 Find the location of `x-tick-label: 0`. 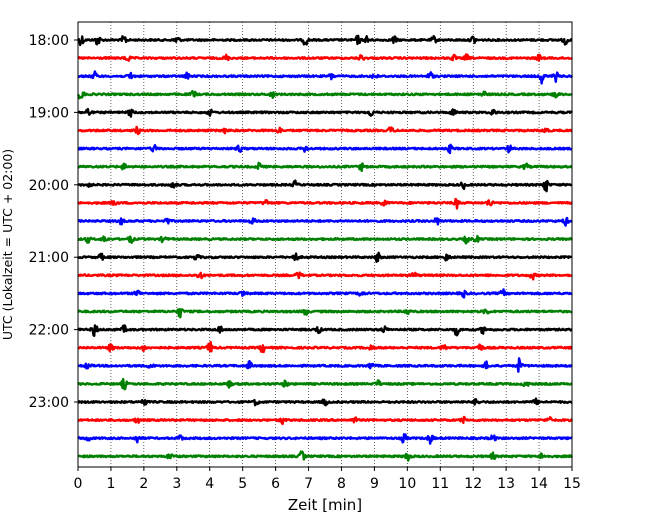

x-tick-label: 0 is located at coordinates (78, 484).